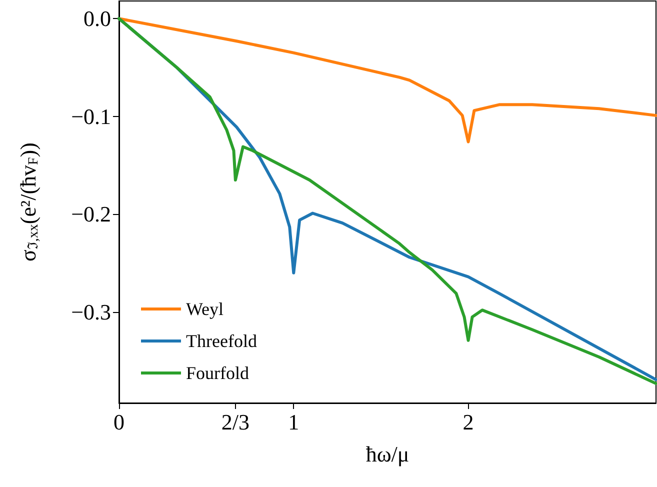 Image resolution: width=657 pixels, height=487 pixels. What do you see at coordinates (205, 309) in the screenshot?
I see `legend-label: Weyl` at bounding box center [205, 309].